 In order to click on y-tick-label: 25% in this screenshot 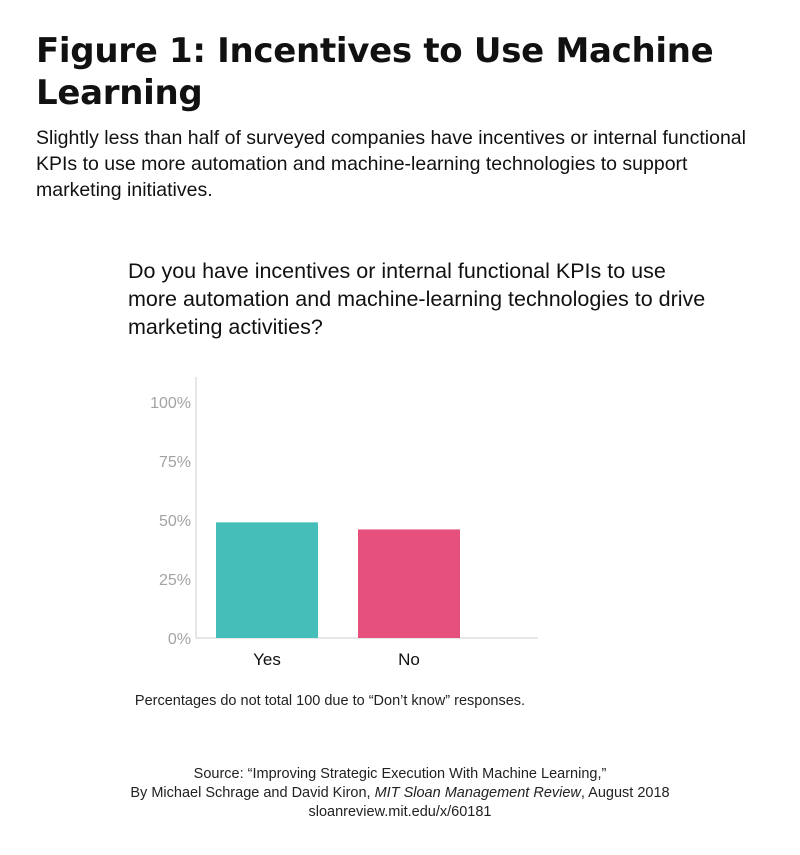, I will do `click(175, 580)`.